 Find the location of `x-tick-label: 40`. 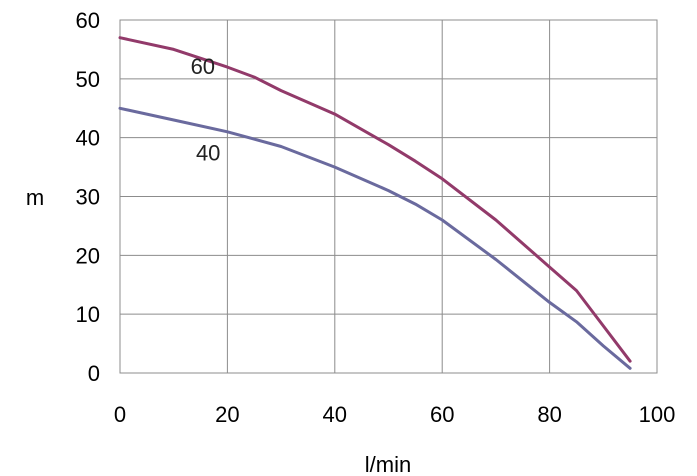

x-tick-label: 40 is located at coordinates (335, 414).